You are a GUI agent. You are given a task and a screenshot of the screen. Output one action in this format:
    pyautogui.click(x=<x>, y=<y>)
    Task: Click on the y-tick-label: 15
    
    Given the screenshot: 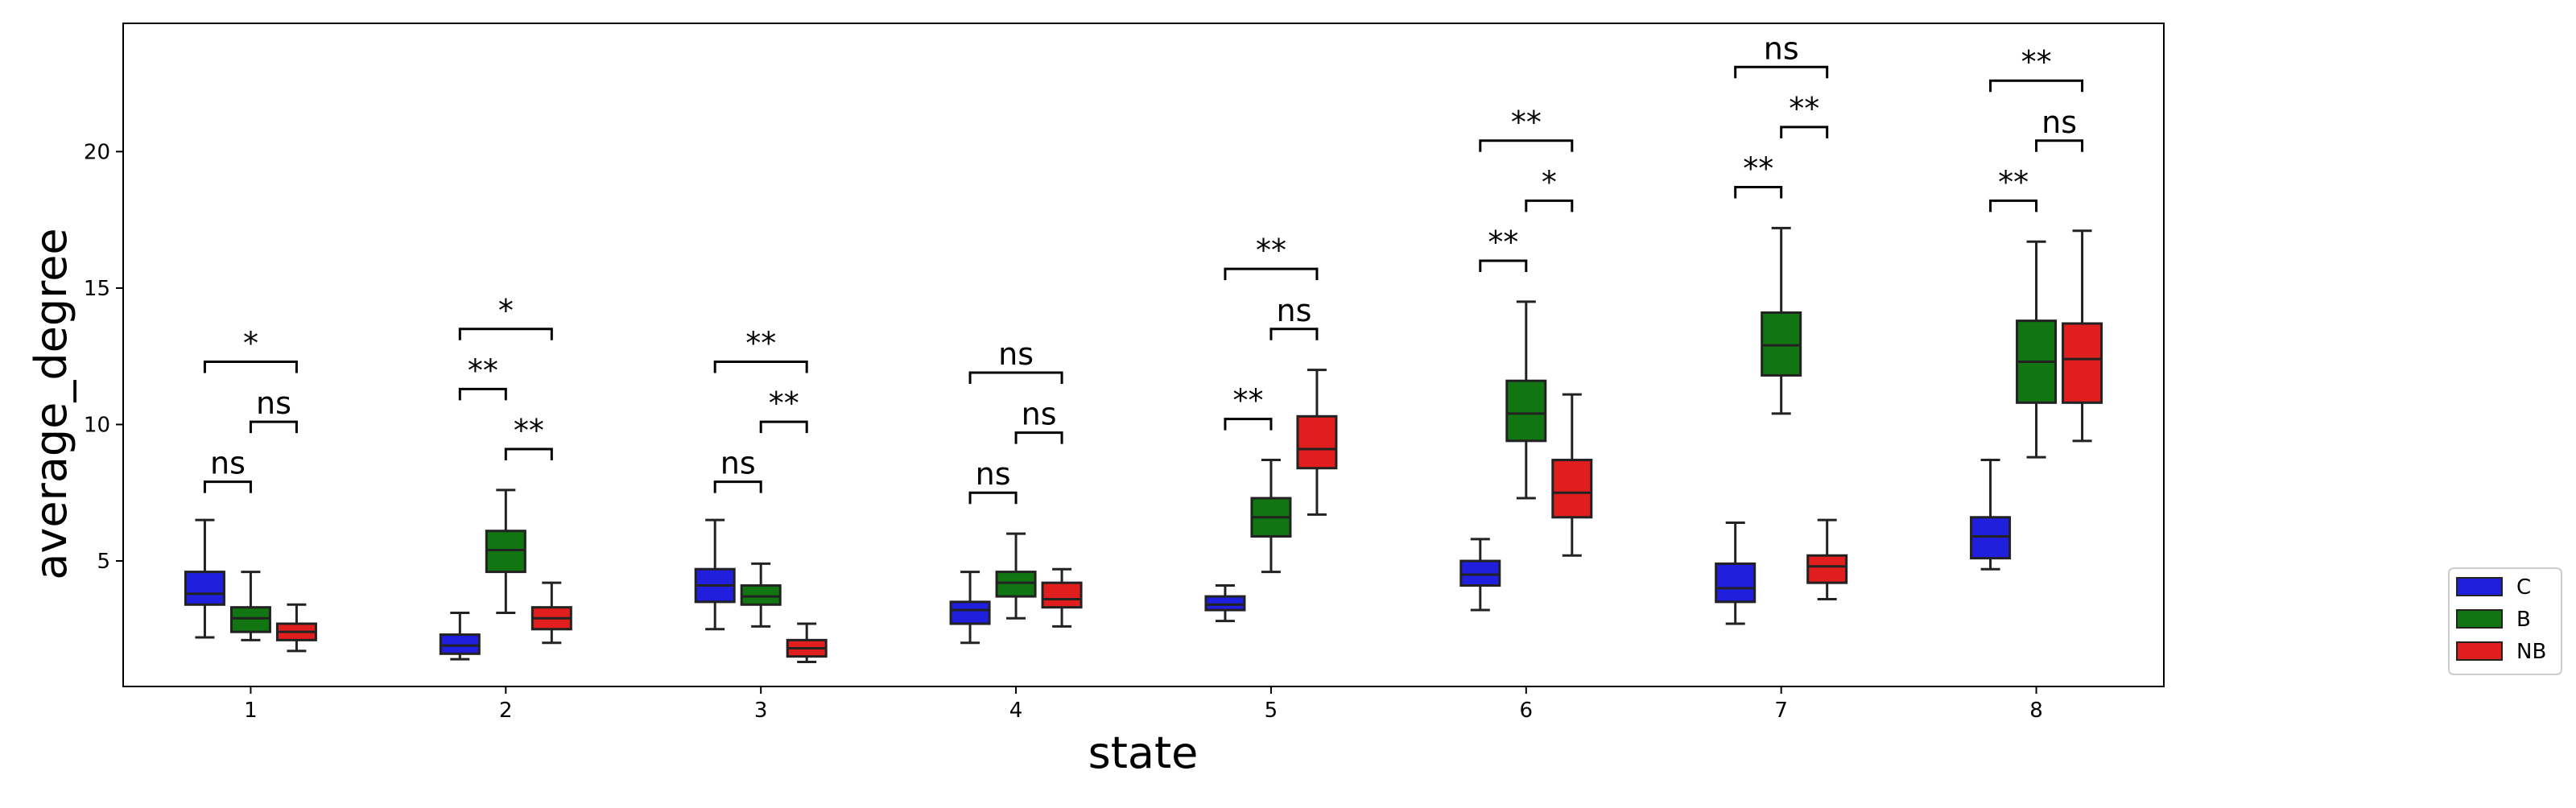 What is the action you would take?
    pyautogui.click(x=97, y=289)
    